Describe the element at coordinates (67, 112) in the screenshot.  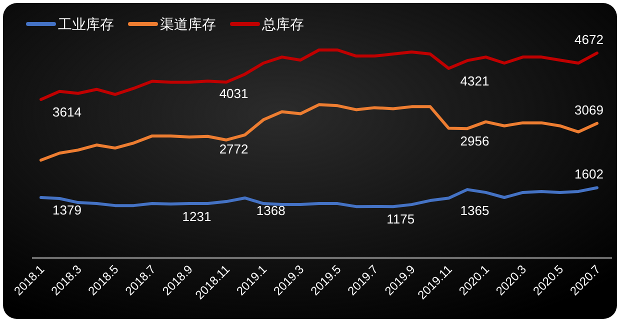
I see `data-label: 3614` at that location.